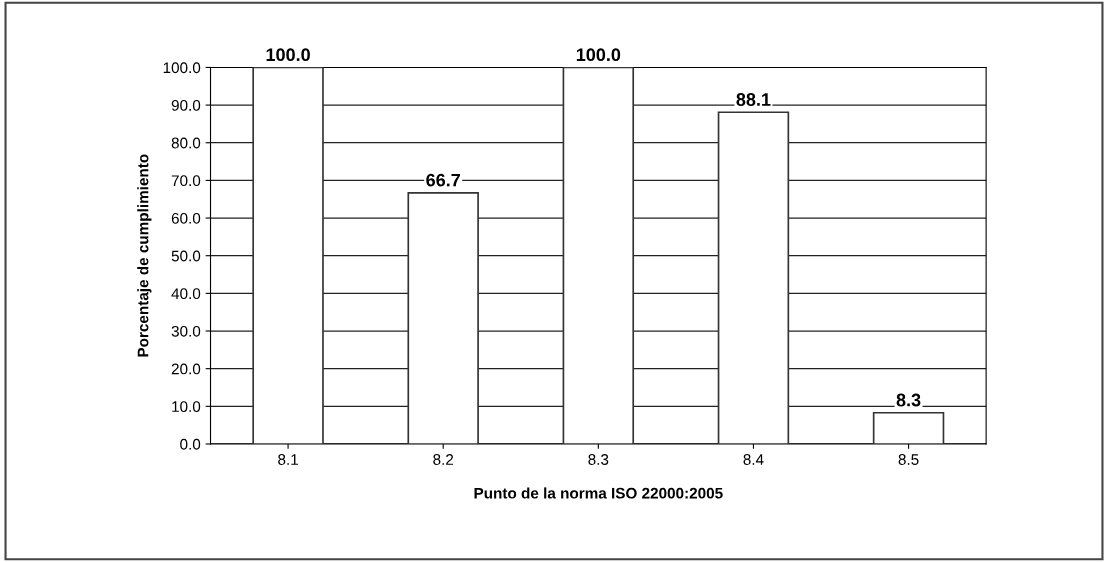  I want to click on data-label: 8.3, so click(908, 400).